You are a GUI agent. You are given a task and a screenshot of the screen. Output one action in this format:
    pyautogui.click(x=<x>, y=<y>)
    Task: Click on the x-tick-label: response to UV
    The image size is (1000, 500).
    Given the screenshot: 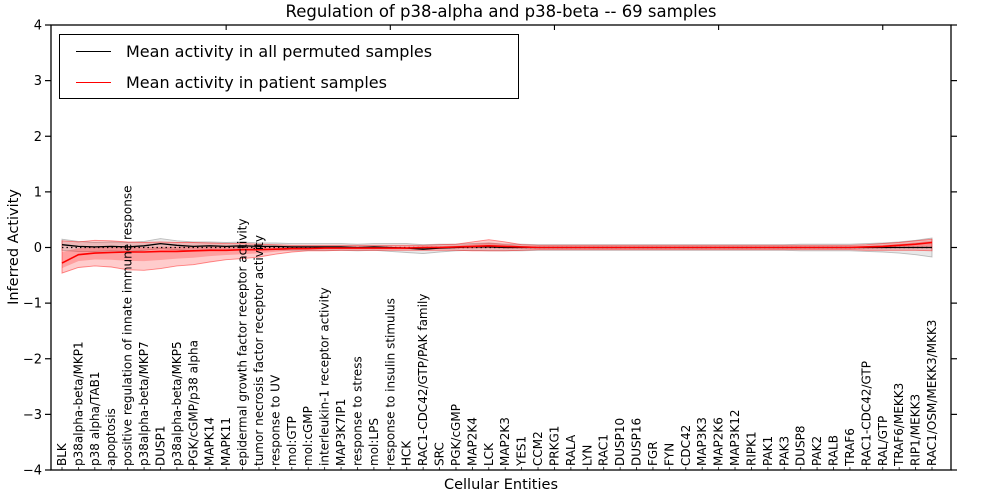 What is the action you would take?
    pyautogui.click(x=275, y=420)
    